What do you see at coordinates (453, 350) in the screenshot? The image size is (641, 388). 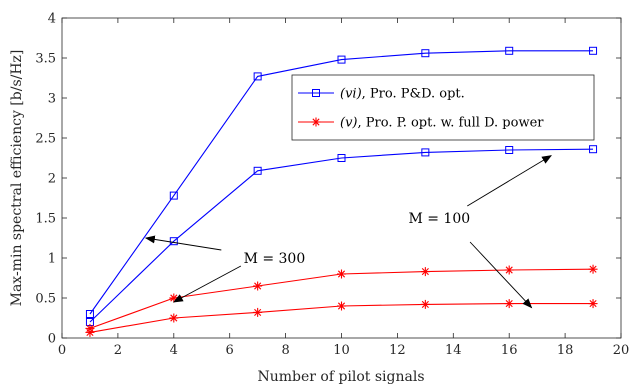 I see `x-tick-label: 14` at bounding box center [453, 350].